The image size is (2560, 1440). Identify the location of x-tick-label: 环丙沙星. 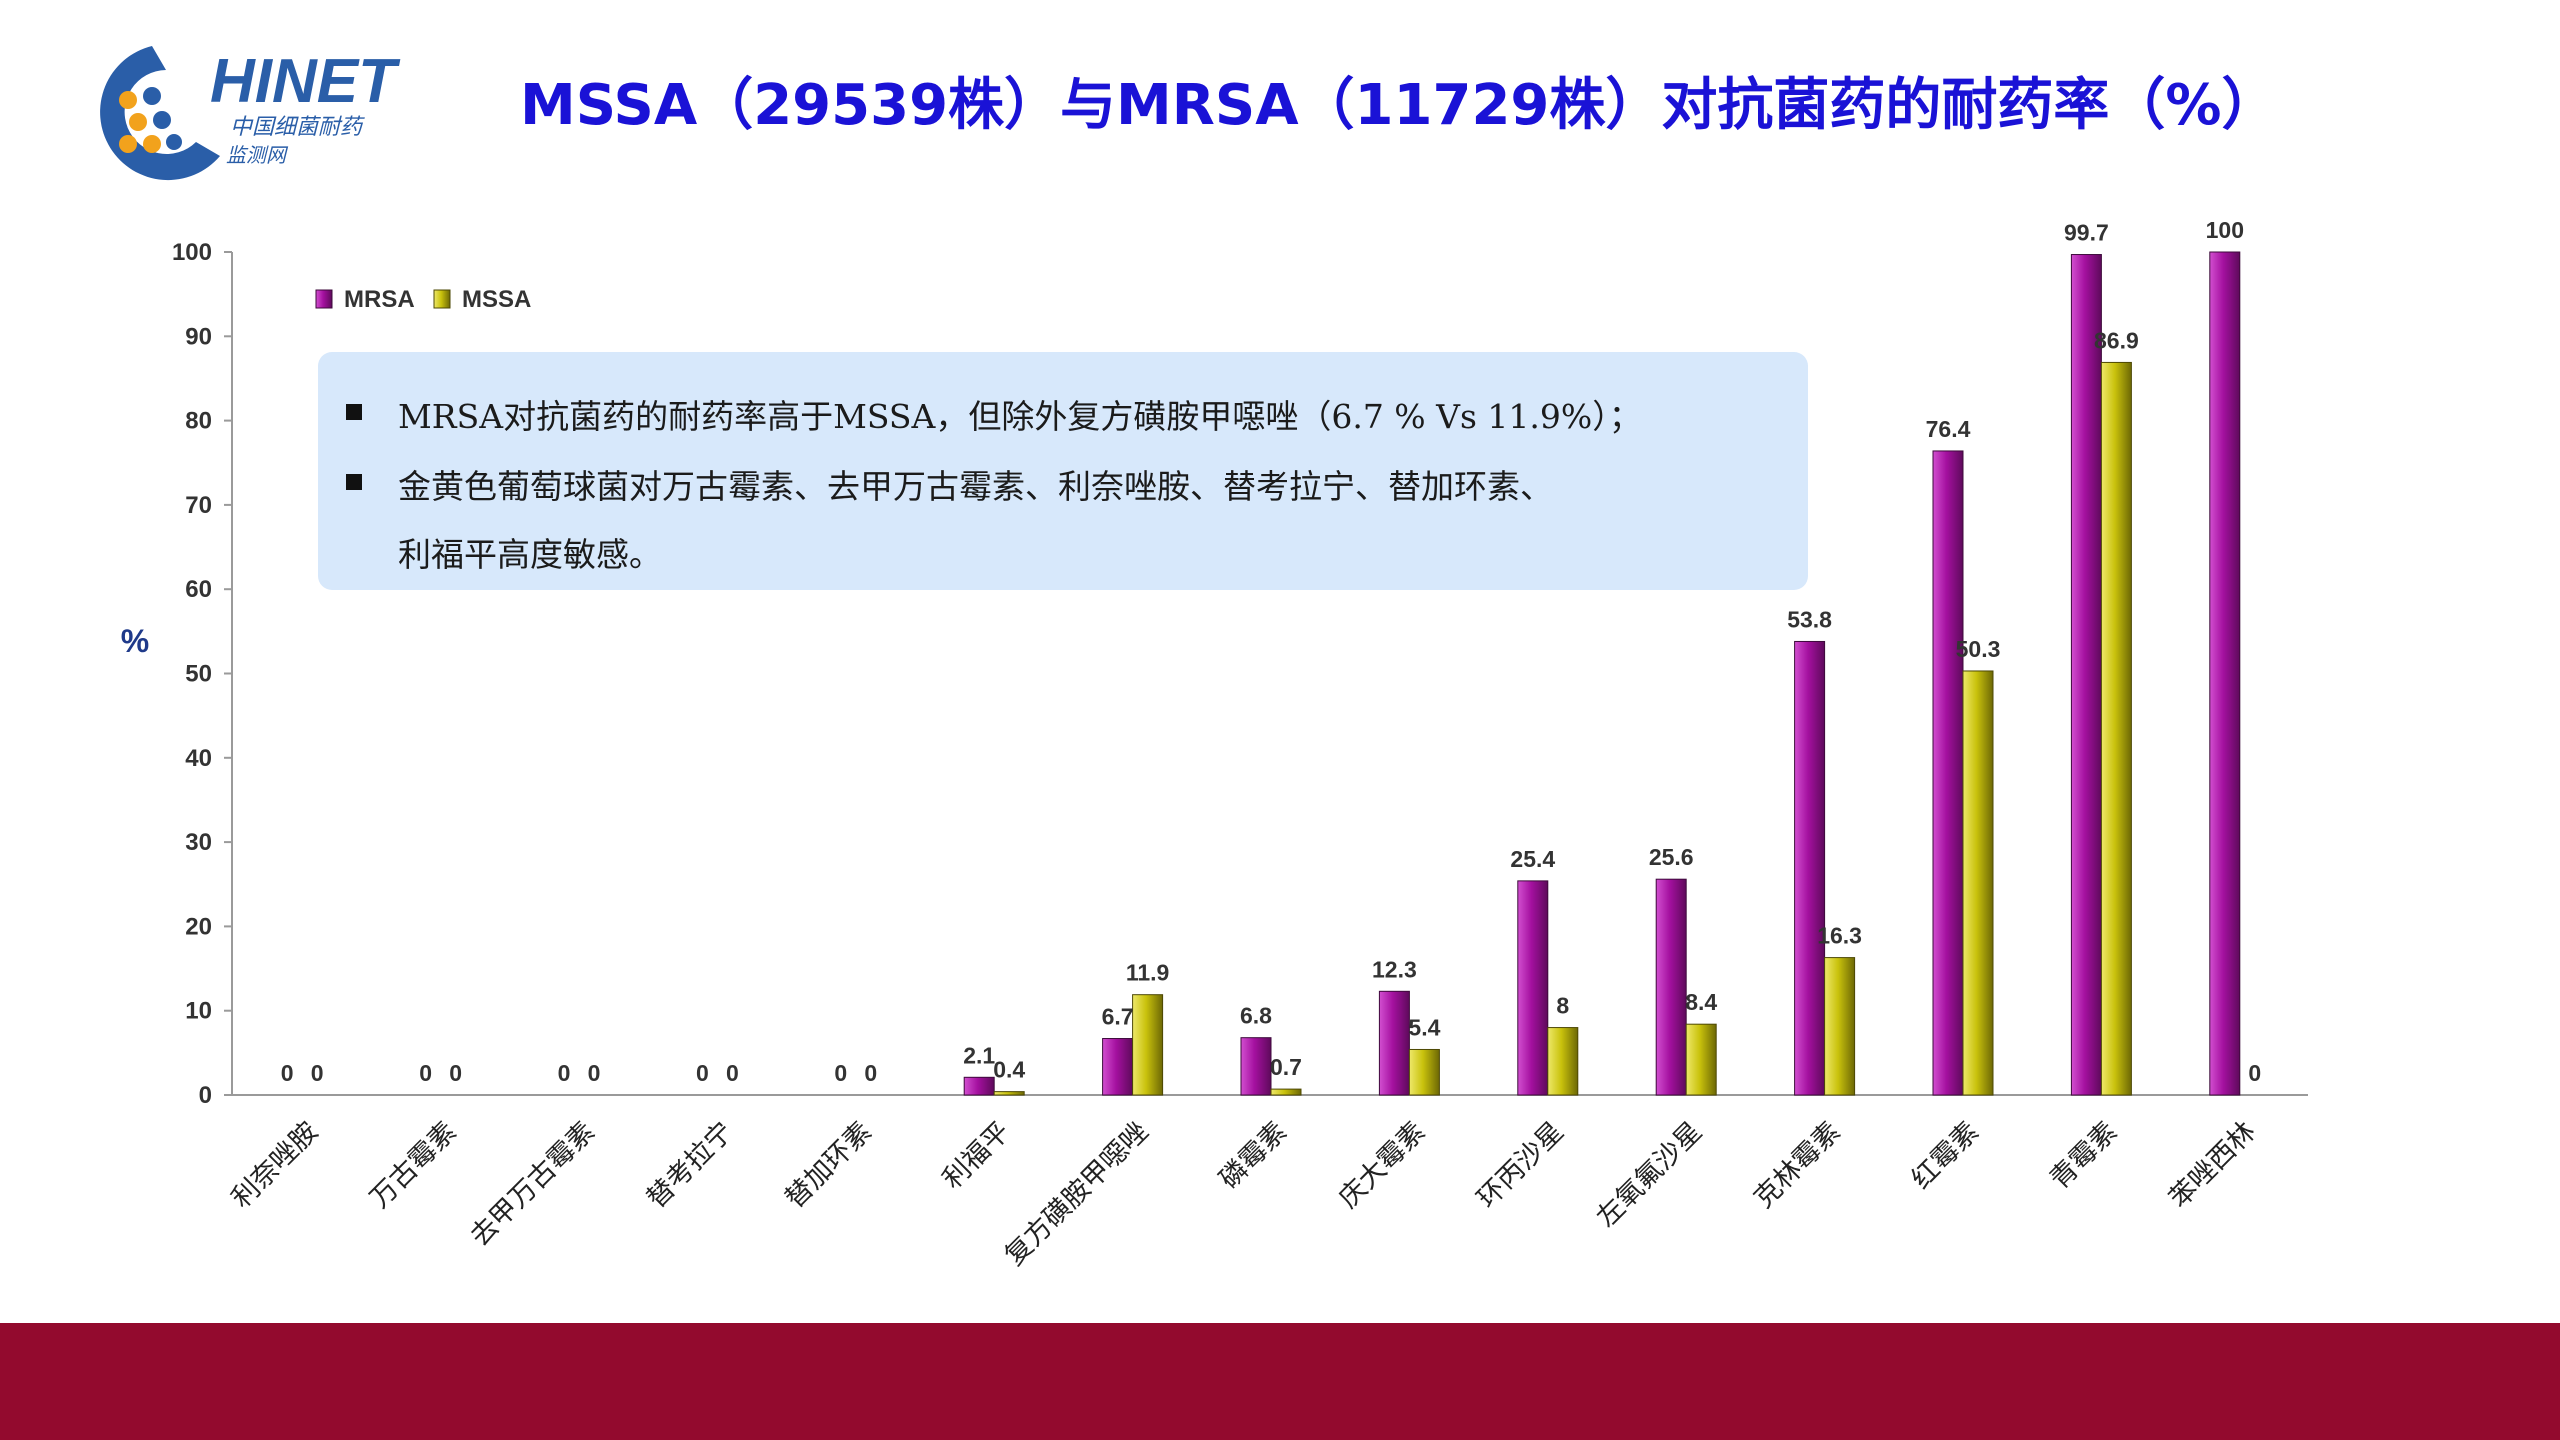
(1520, 1165).